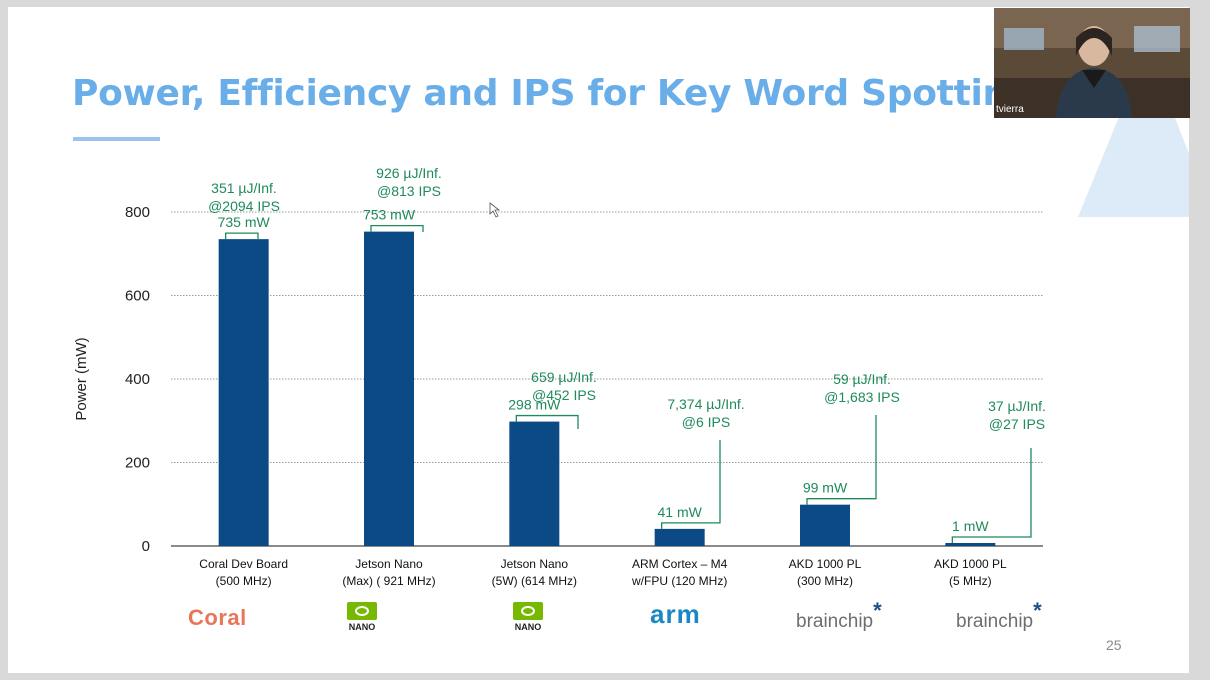  I want to click on efficiency-callout-label: 37 µJ/Inf., so click(1017, 406).